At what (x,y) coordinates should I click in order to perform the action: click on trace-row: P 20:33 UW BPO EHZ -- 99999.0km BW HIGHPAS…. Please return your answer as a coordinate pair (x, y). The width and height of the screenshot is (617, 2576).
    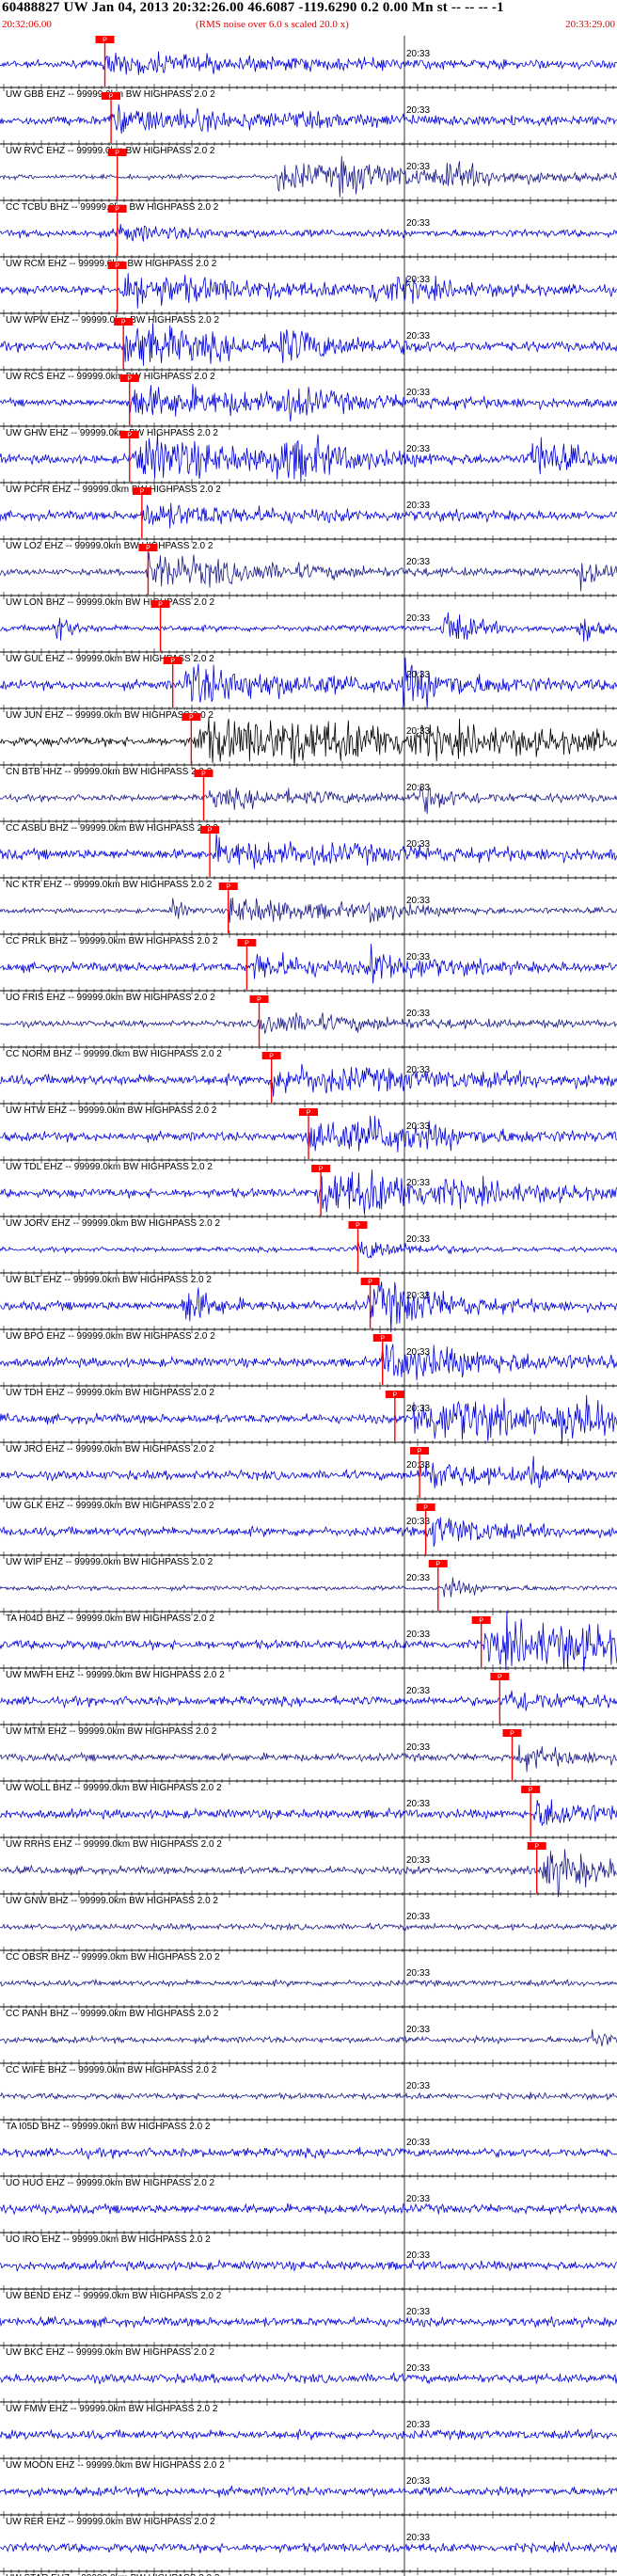
    Looking at the image, I should click on (308, 1310).